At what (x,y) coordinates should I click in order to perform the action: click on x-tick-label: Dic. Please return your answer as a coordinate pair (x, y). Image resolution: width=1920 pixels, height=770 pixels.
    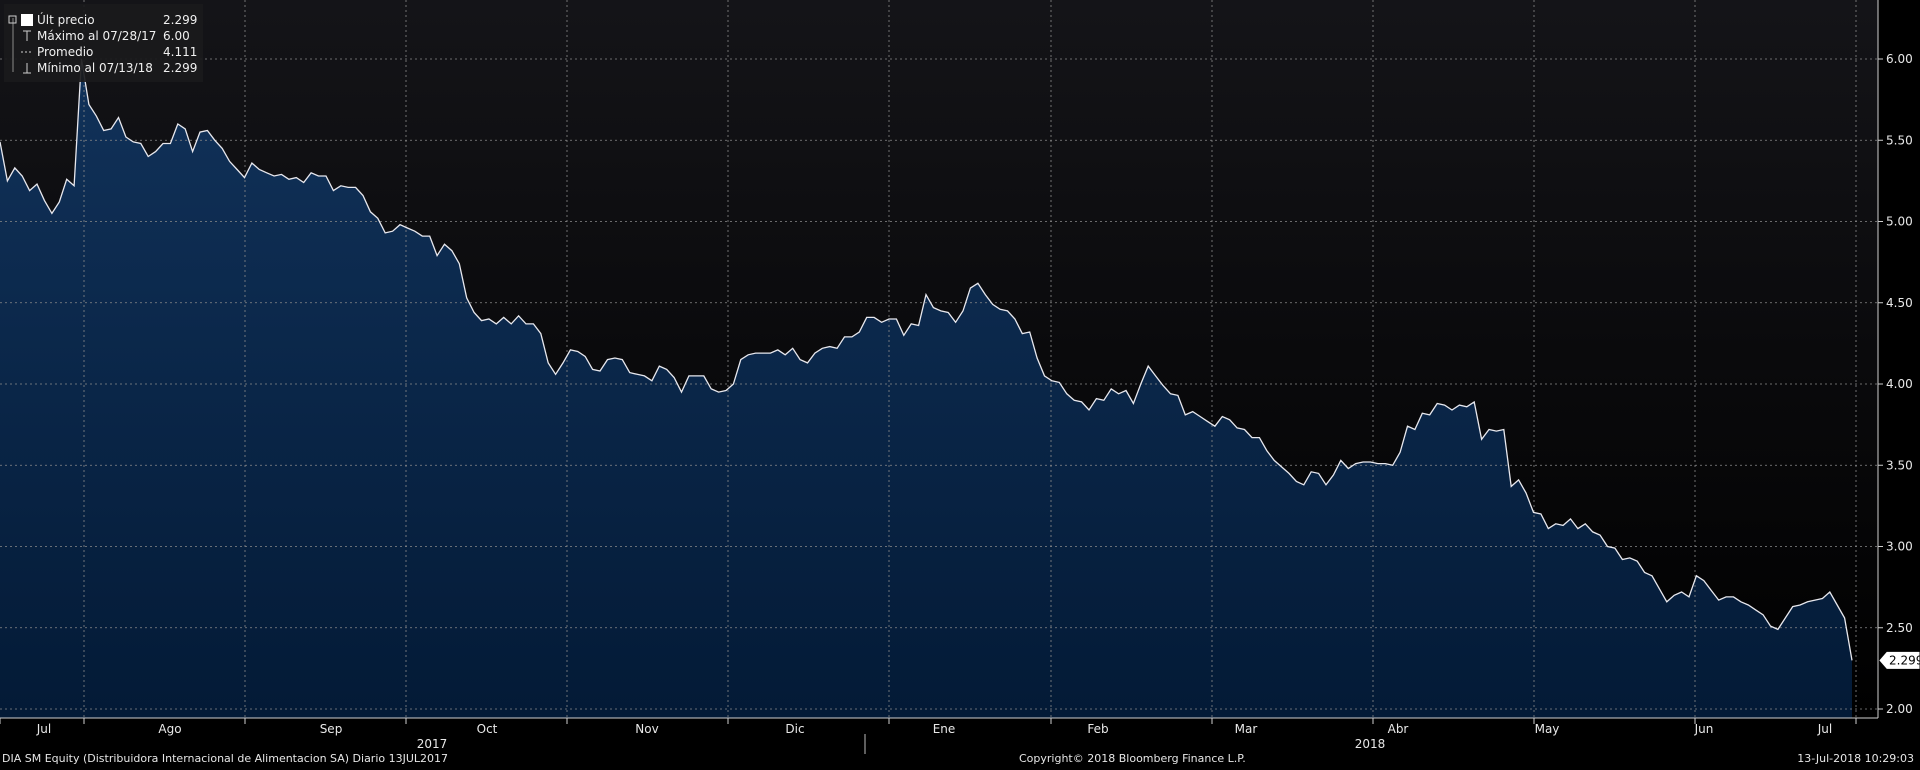
    Looking at the image, I should click on (794, 729).